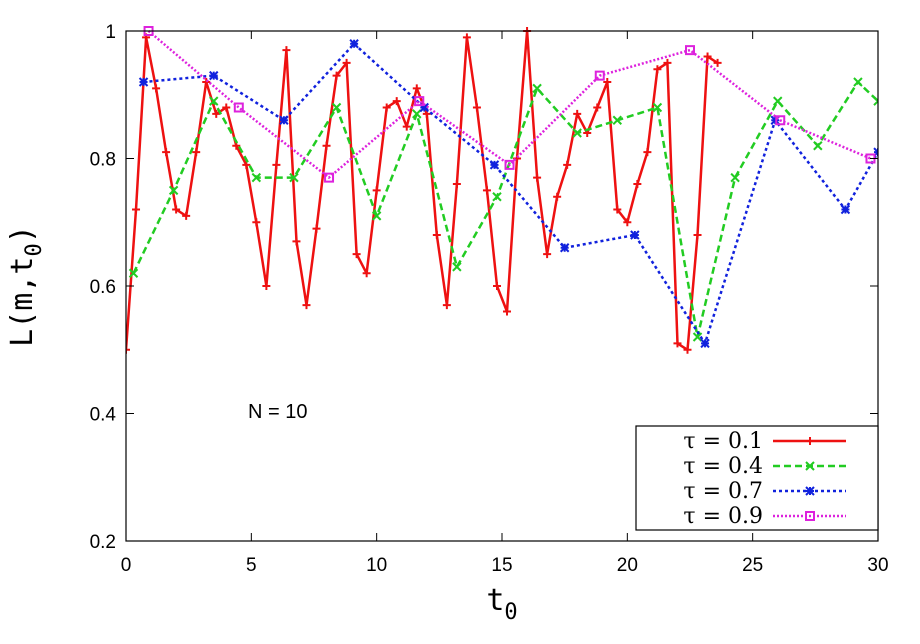 The width and height of the screenshot is (920, 644). What do you see at coordinates (501, 565) in the screenshot?
I see `x-tick-label: 15` at bounding box center [501, 565].